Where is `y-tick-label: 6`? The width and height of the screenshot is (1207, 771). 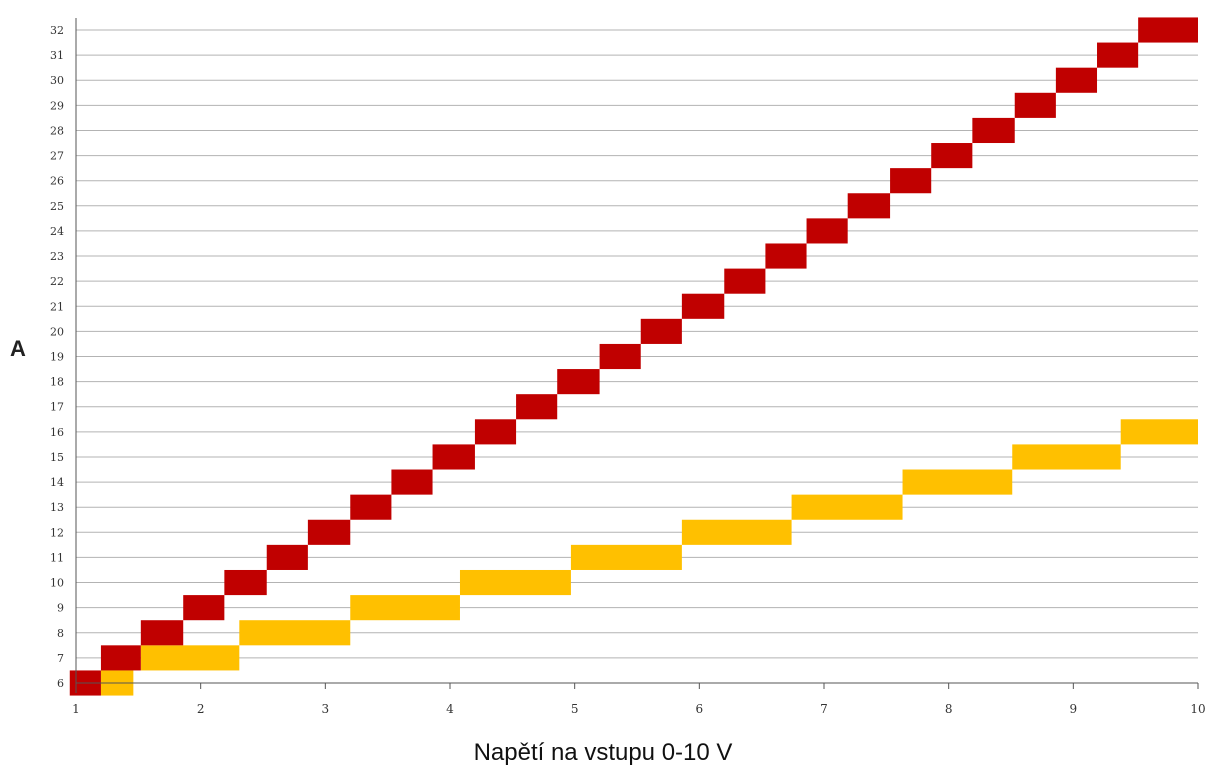 y-tick-label: 6 is located at coordinates (60, 683).